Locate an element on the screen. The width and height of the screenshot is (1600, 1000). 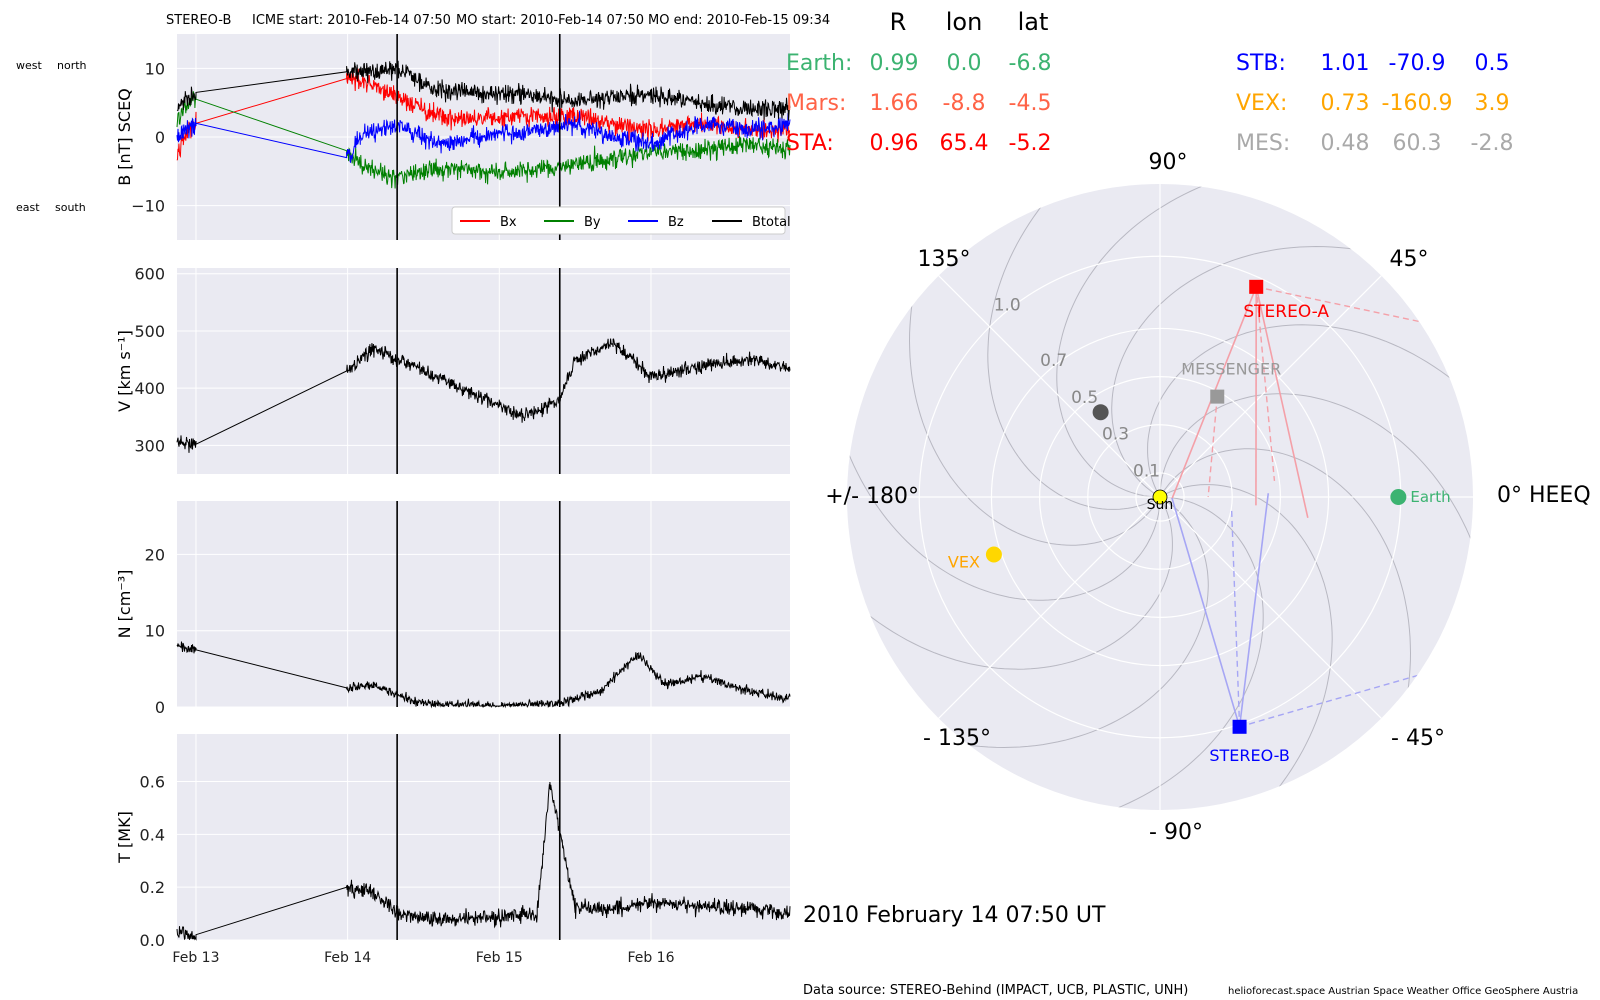
radial-label: 0.5 is located at coordinates (1084, 398).